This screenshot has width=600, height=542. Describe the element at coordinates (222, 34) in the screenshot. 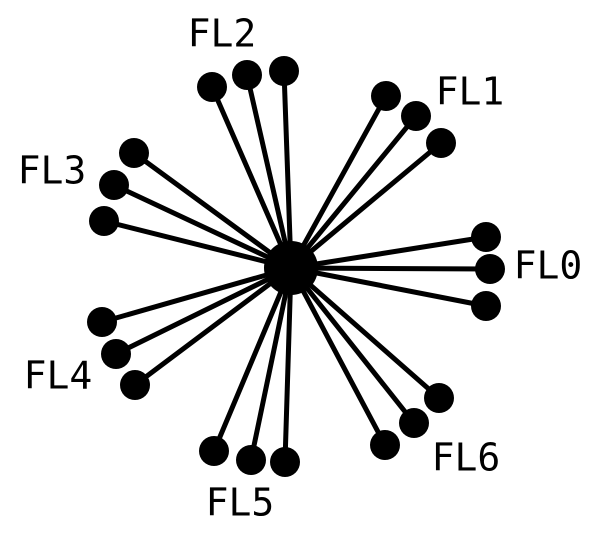

I see `label-fl2: FL2` at that location.